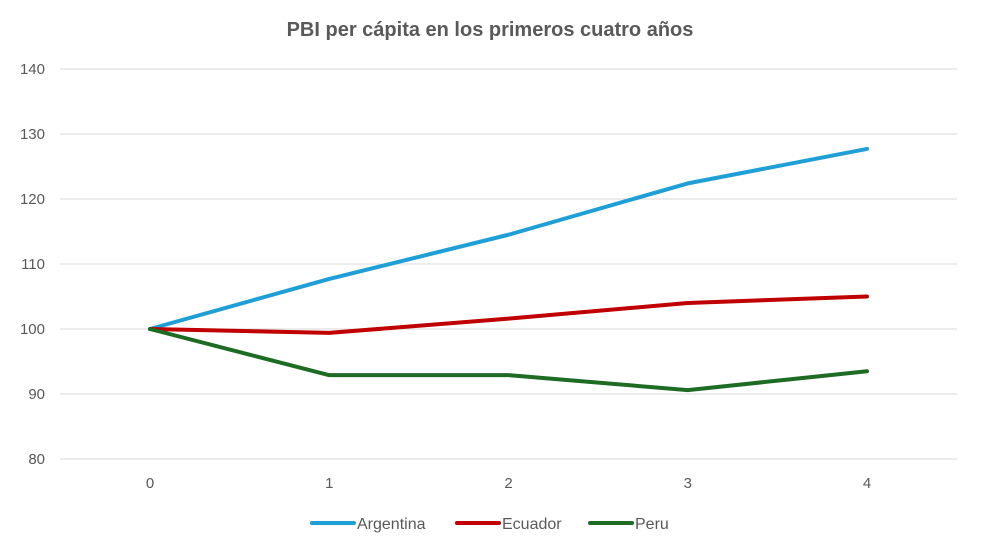 This screenshot has width=981, height=556. What do you see at coordinates (688, 483) in the screenshot?
I see `x-tick-label: 3` at bounding box center [688, 483].